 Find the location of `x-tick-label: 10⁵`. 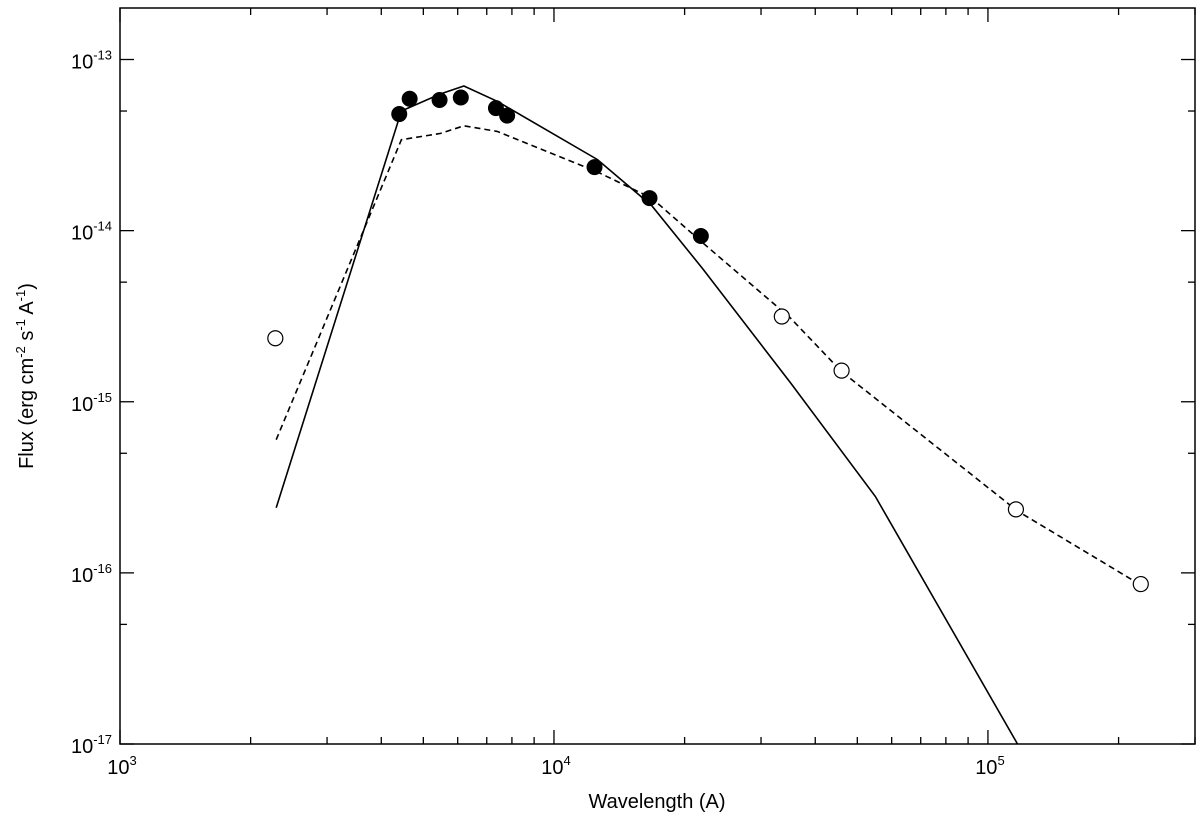

x-tick-label: 10⁵ is located at coordinates (989, 766).